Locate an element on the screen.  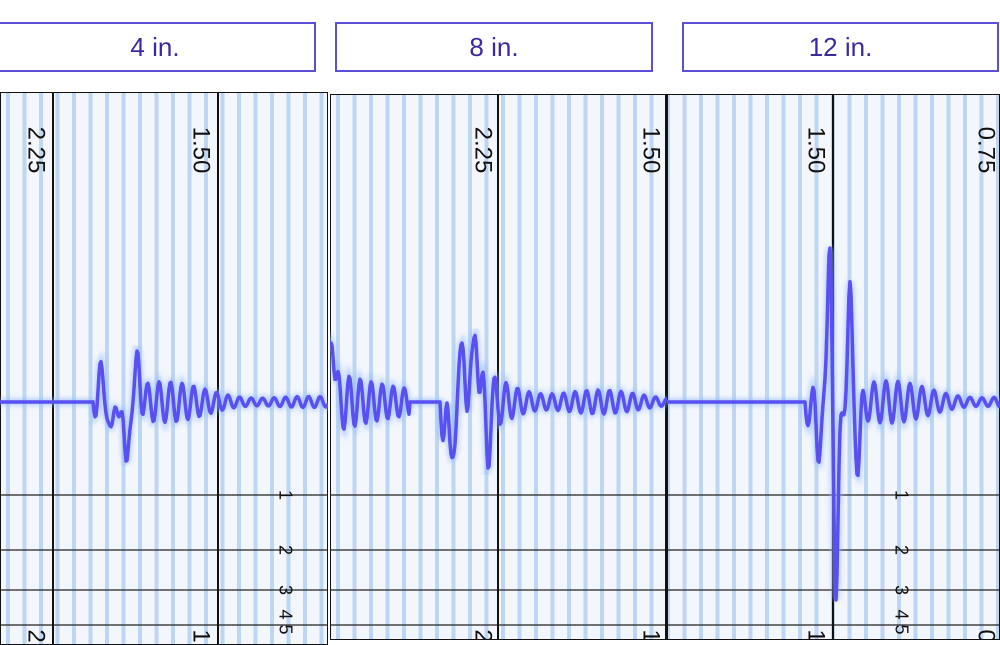
bottom-label: 0 is located at coordinates (986, 635).